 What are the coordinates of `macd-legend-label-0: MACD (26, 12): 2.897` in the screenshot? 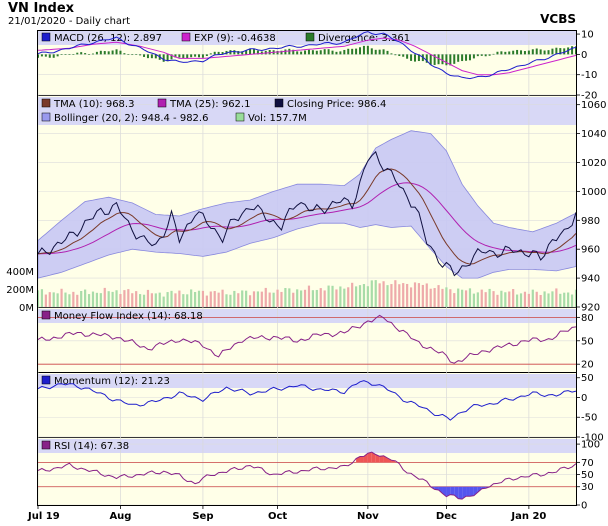 It's located at (108, 38).